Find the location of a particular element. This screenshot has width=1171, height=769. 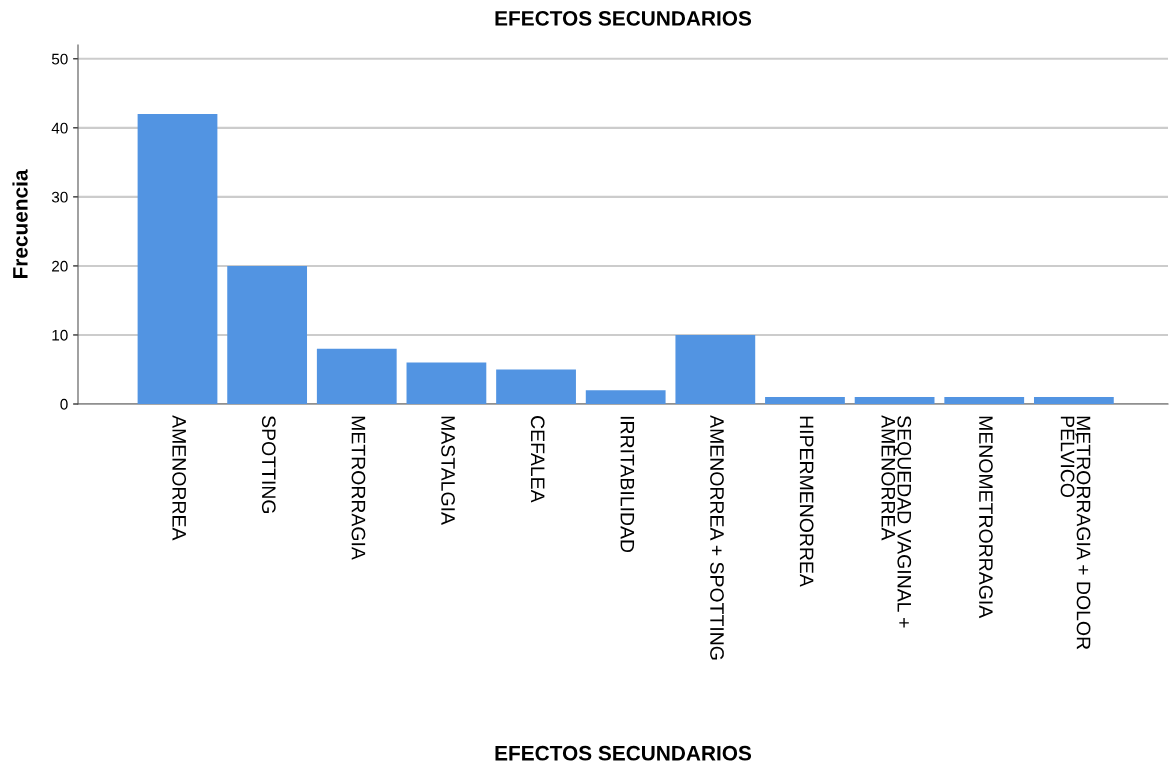

x-tick-label: MENOMETRORRAGIA is located at coordinates (986, 517).